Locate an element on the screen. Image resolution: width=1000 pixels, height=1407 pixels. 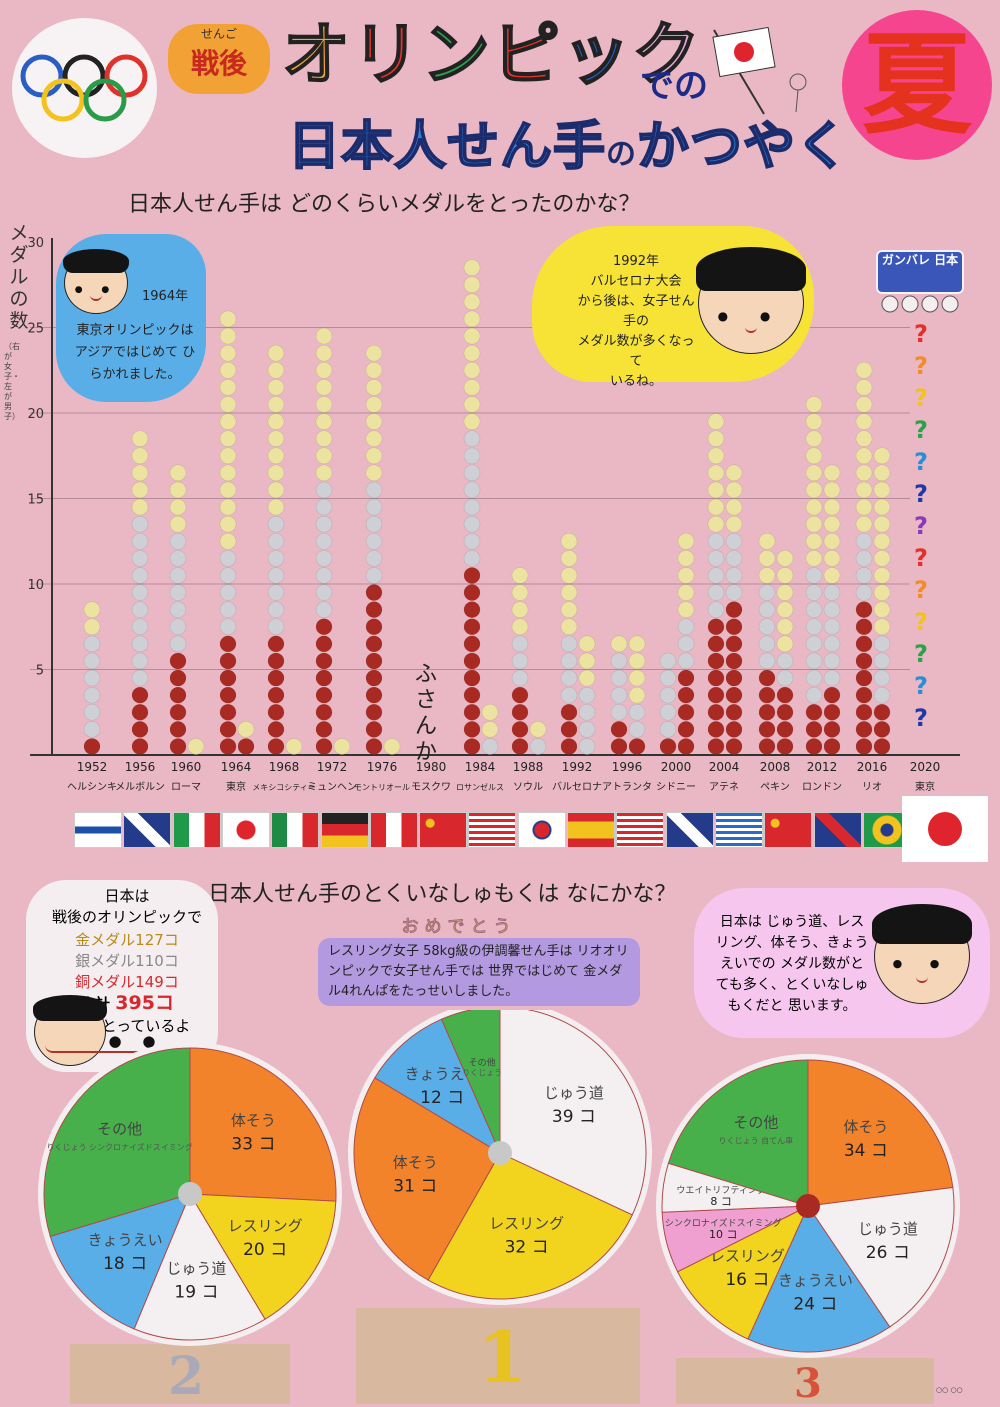
bar-1964: 1964 東京 is located at coordinates (237, 551).